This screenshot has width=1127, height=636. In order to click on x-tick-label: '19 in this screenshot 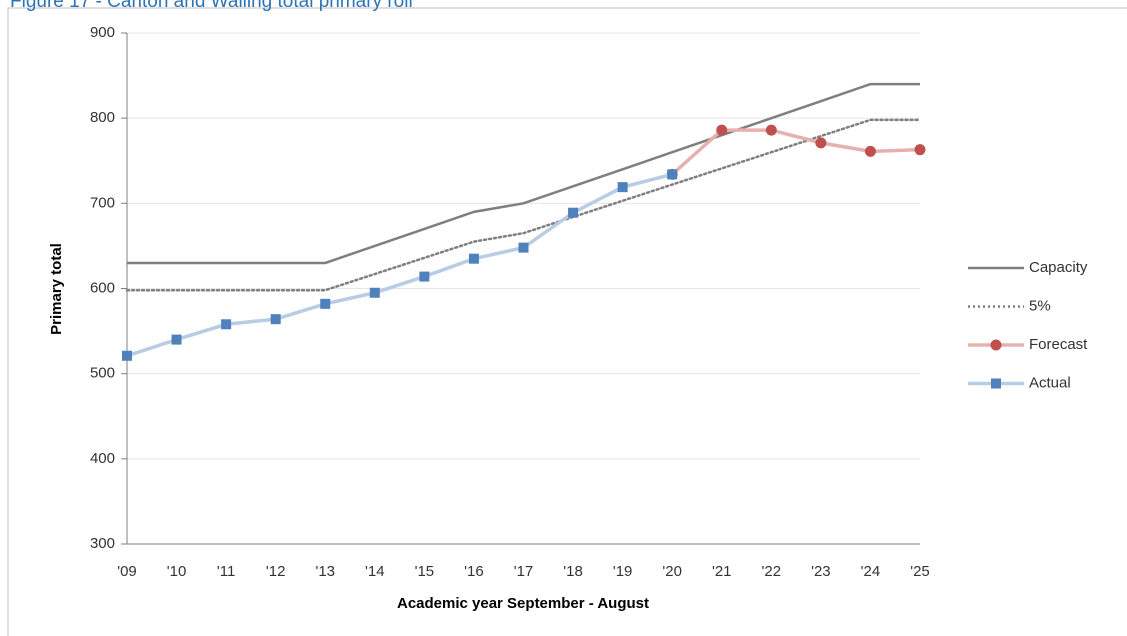, I will do `click(623, 571)`.